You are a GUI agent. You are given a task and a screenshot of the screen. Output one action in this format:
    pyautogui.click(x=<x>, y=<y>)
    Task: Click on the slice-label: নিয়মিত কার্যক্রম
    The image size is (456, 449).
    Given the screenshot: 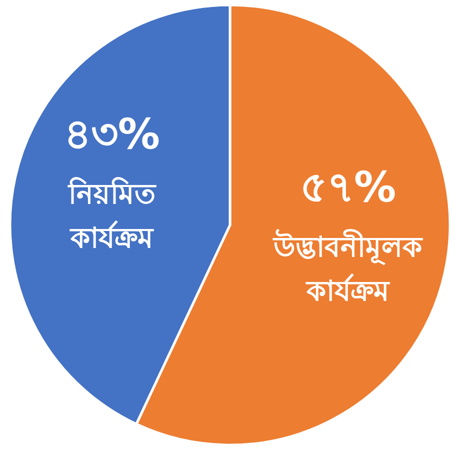 What is the action you would take?
    pyautogui.click(x=111, y=215)
    